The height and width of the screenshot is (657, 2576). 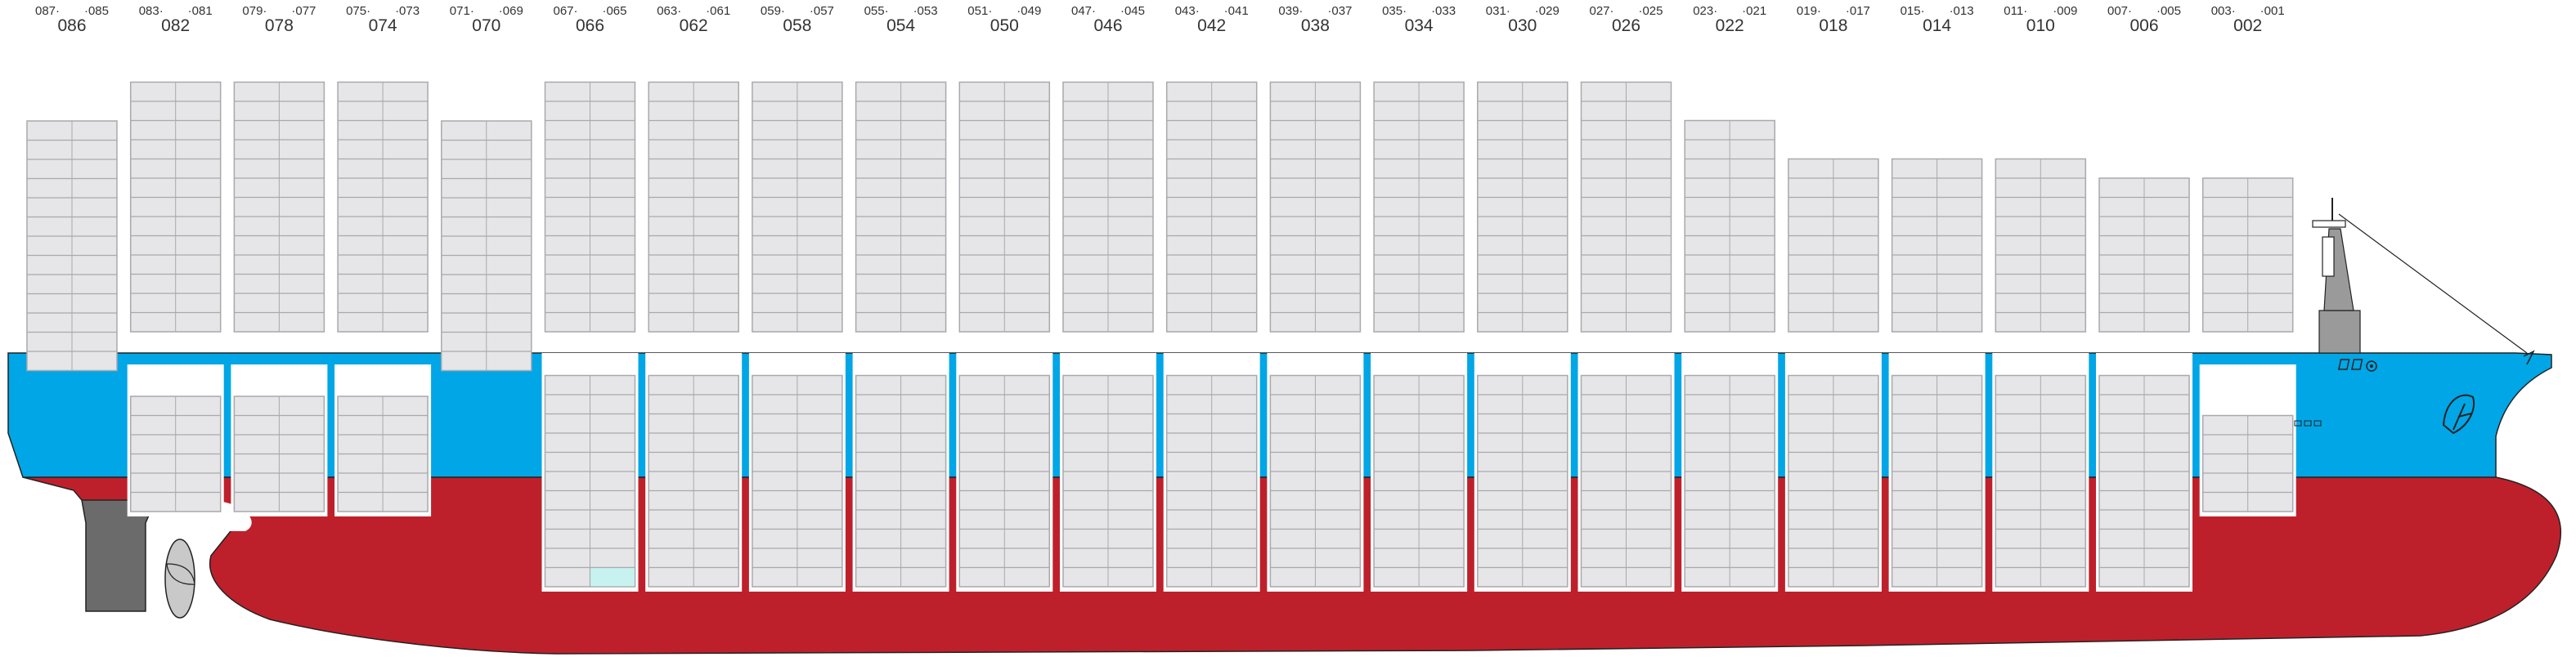 What do you see at coordinates (590, 25) in the screenshot?
I see `bay-label-even: 066` at bounding box center [590, 25].